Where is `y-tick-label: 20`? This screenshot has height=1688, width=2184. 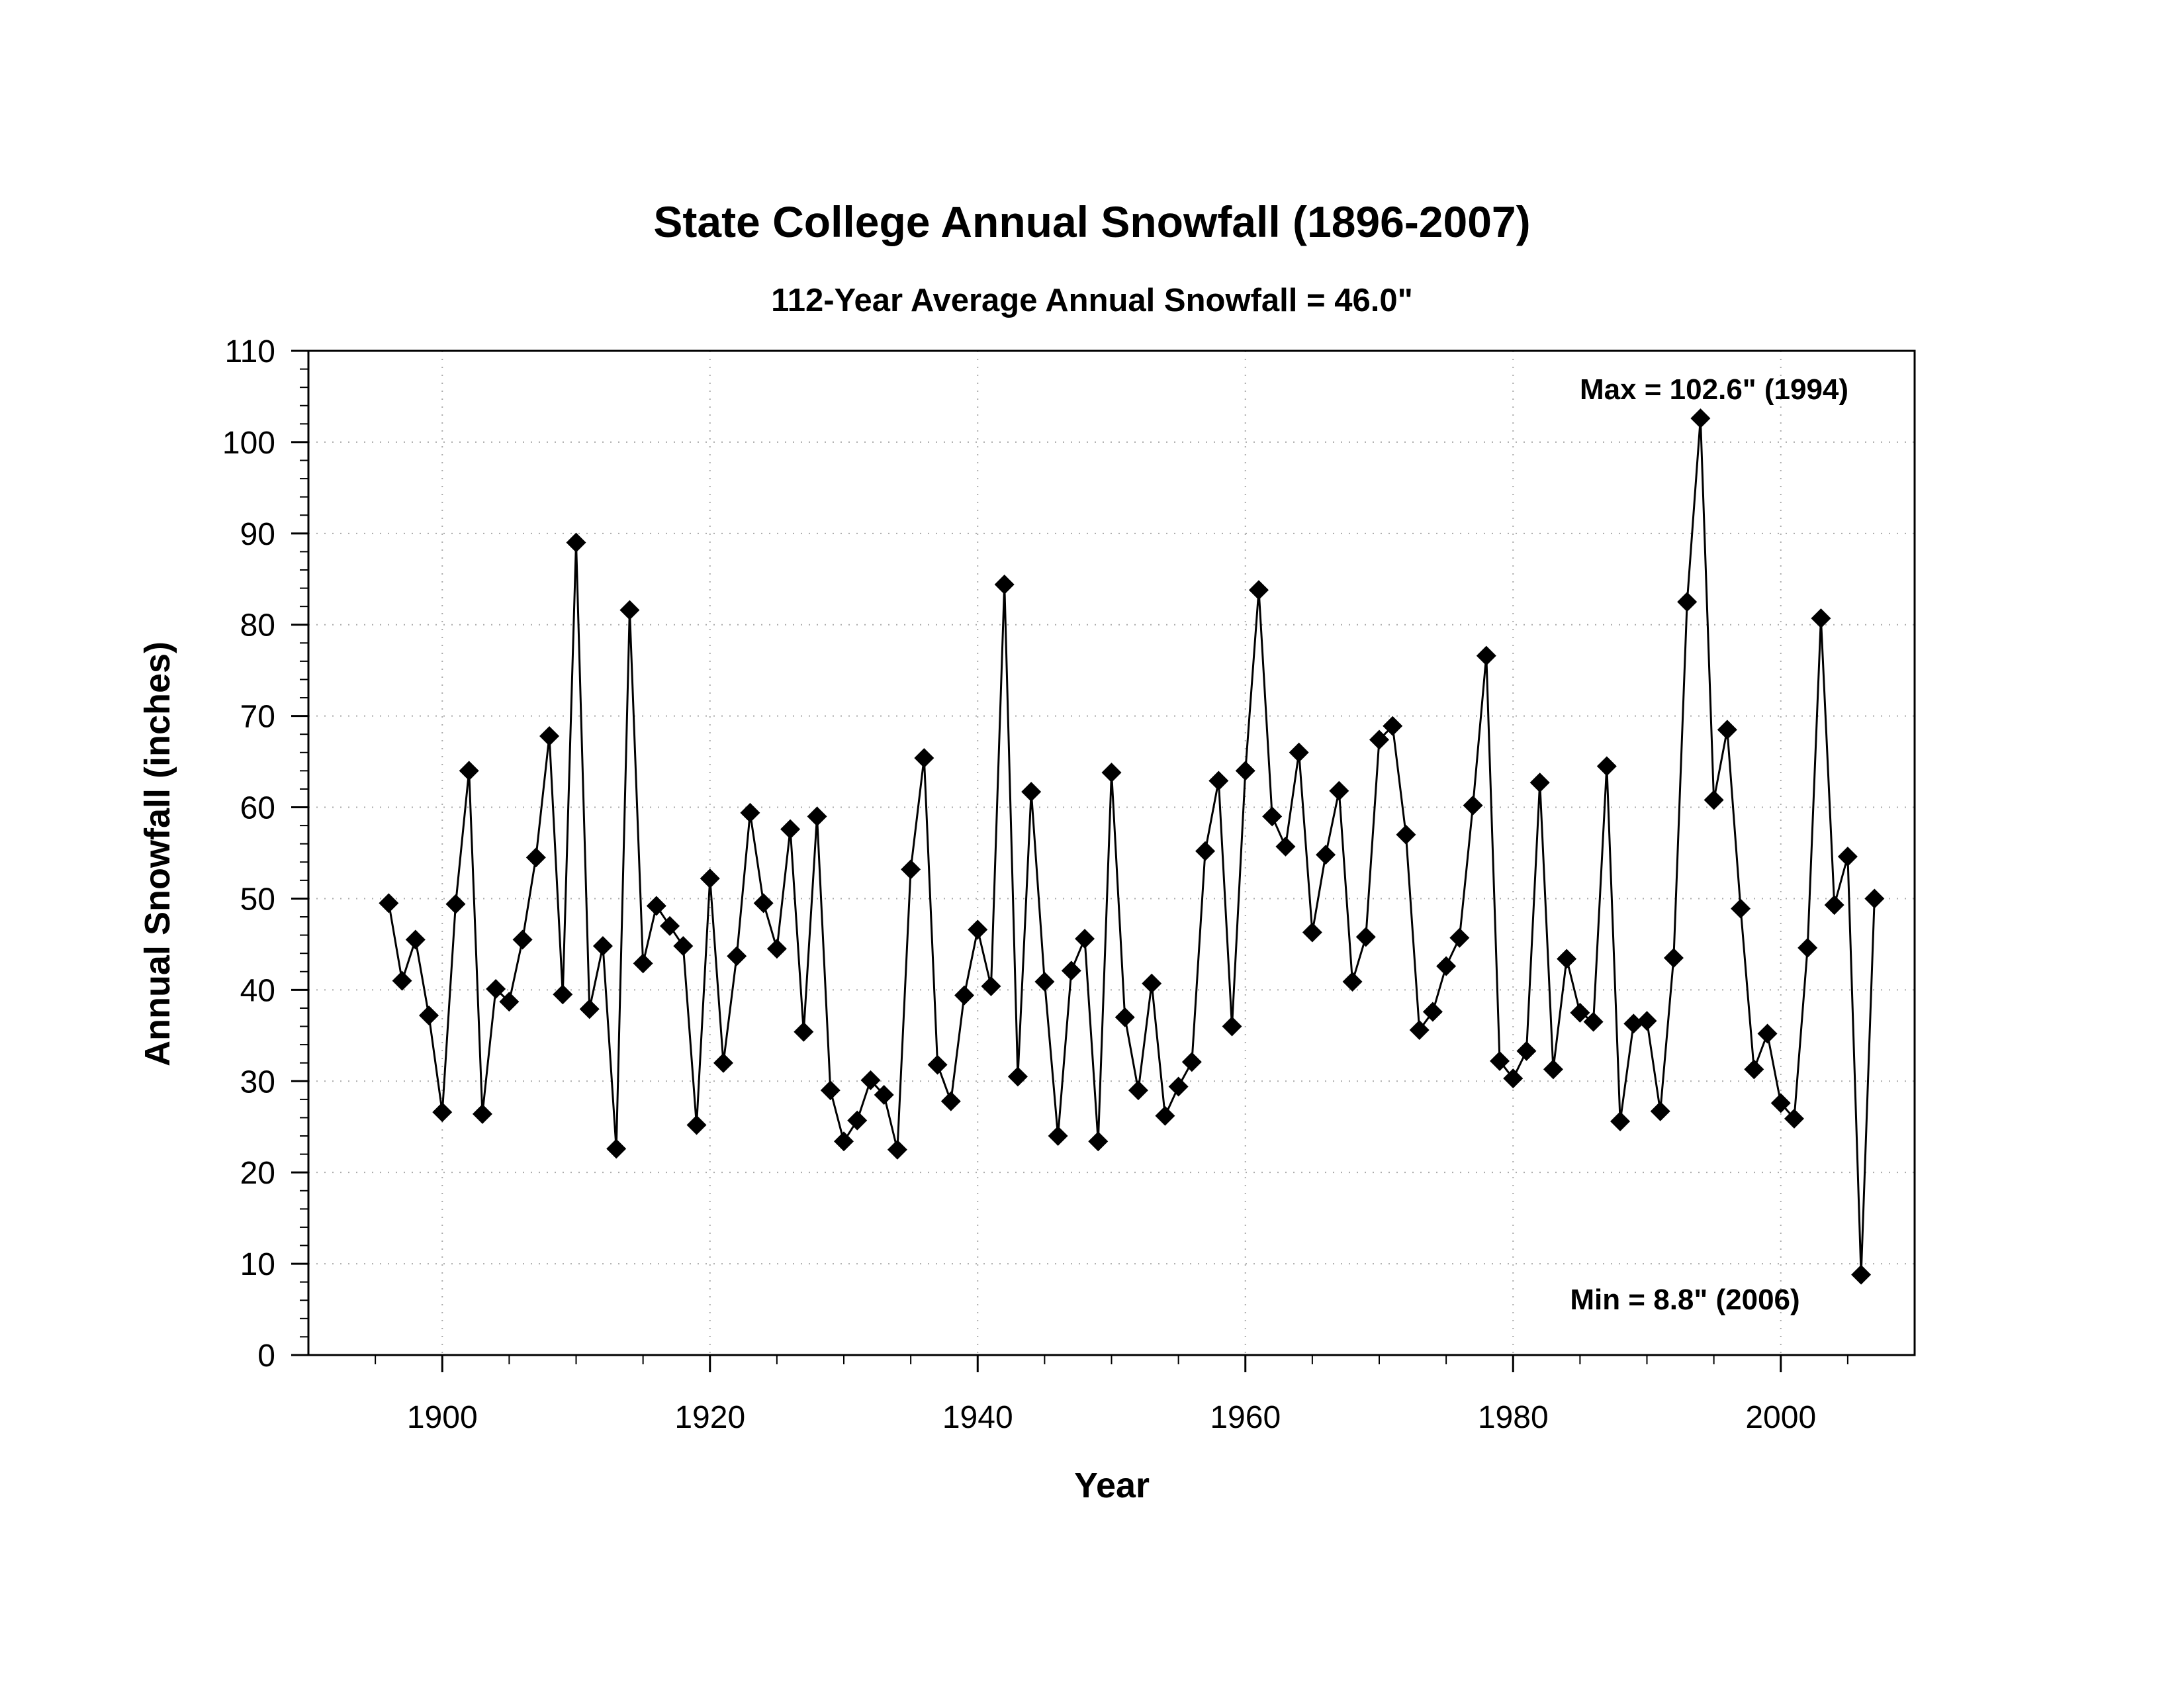
y-tick-label: 20 is located at coordinates (257, 1173).